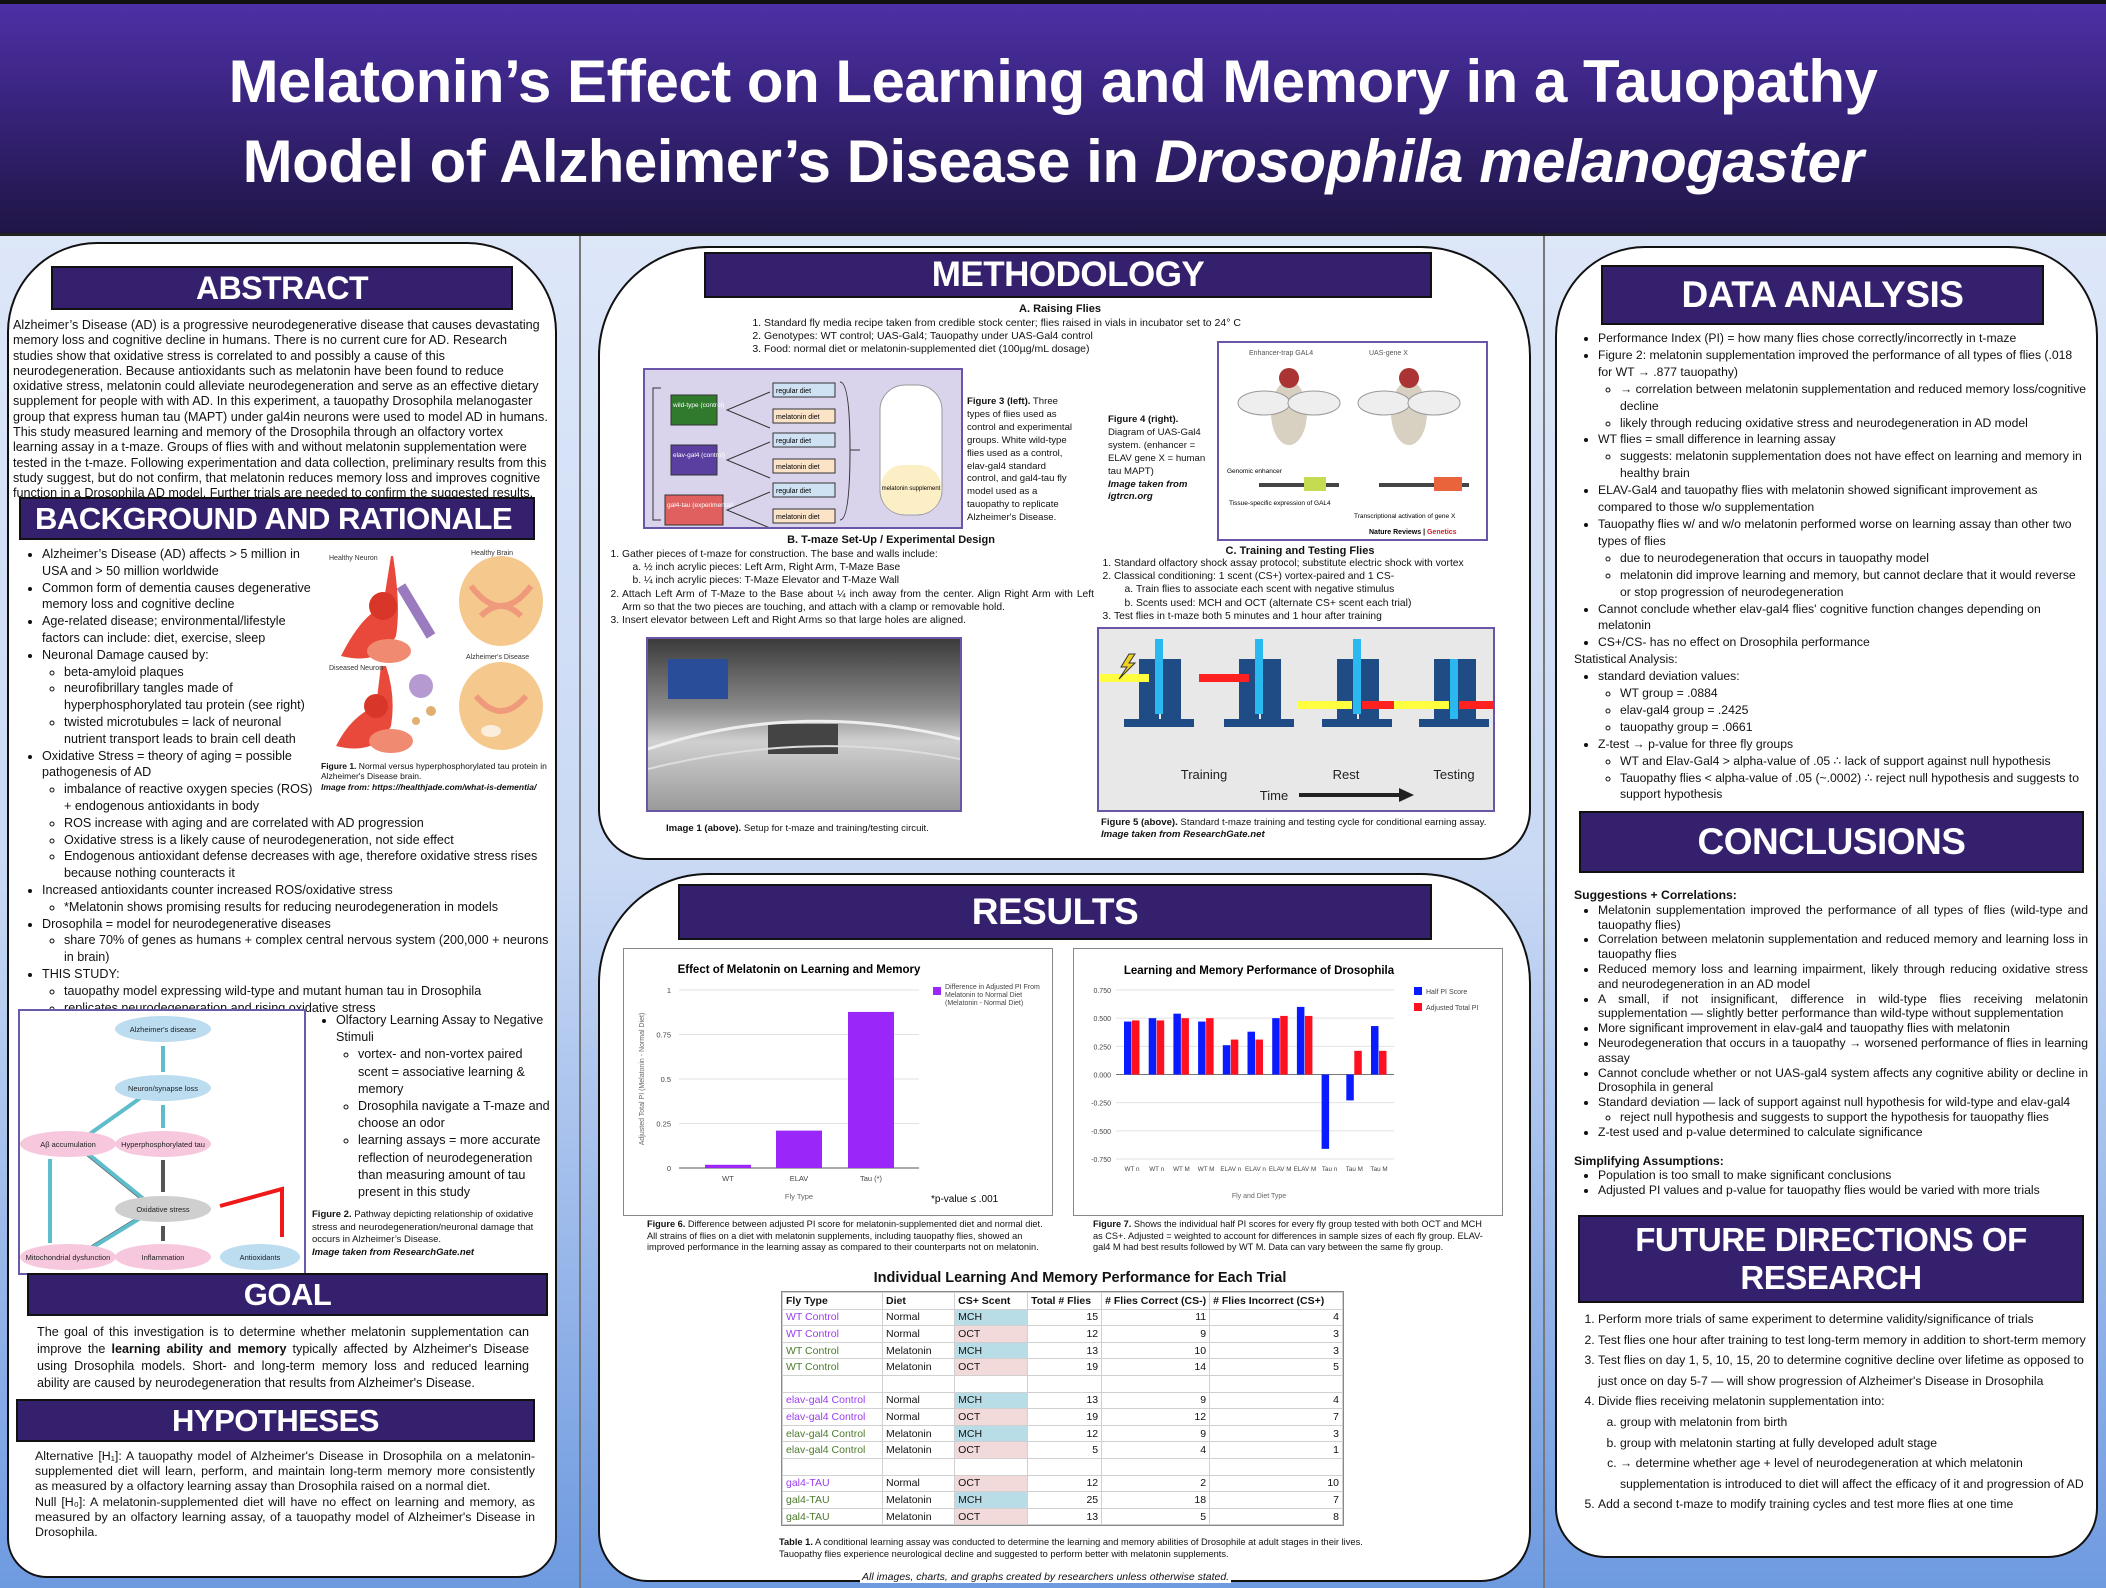 This screenshot has height=1588, width=2106. What do you see at coordinates (832, 1301) in the screenshot?
I see `column-header: Fly Type` at bounding box center [832, 1301].